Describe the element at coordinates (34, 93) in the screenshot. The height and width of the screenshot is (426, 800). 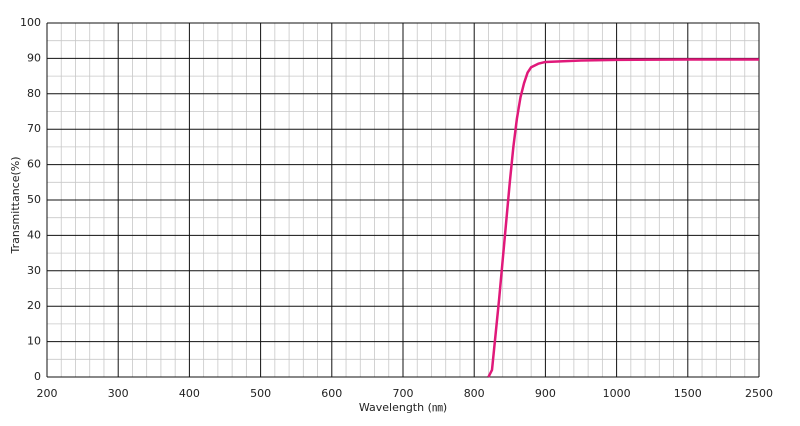
I see `y-tick-label: 80` at that location.